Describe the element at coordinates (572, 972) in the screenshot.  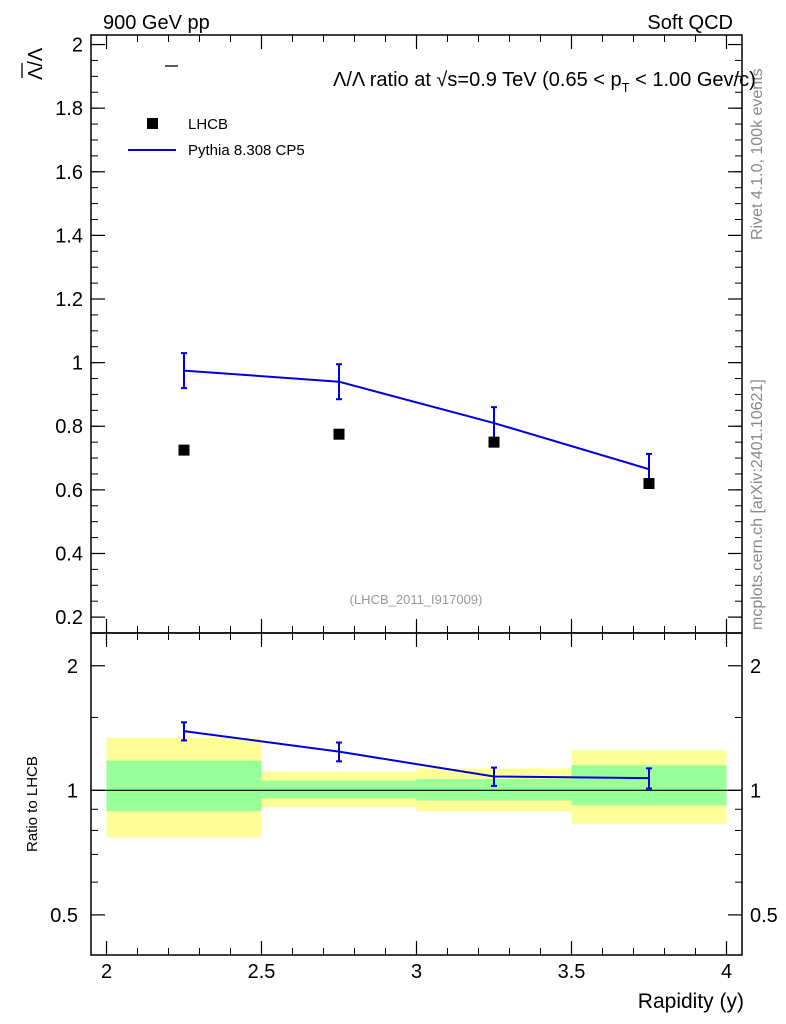
I see `x-tick-label: 3.5` at that location.